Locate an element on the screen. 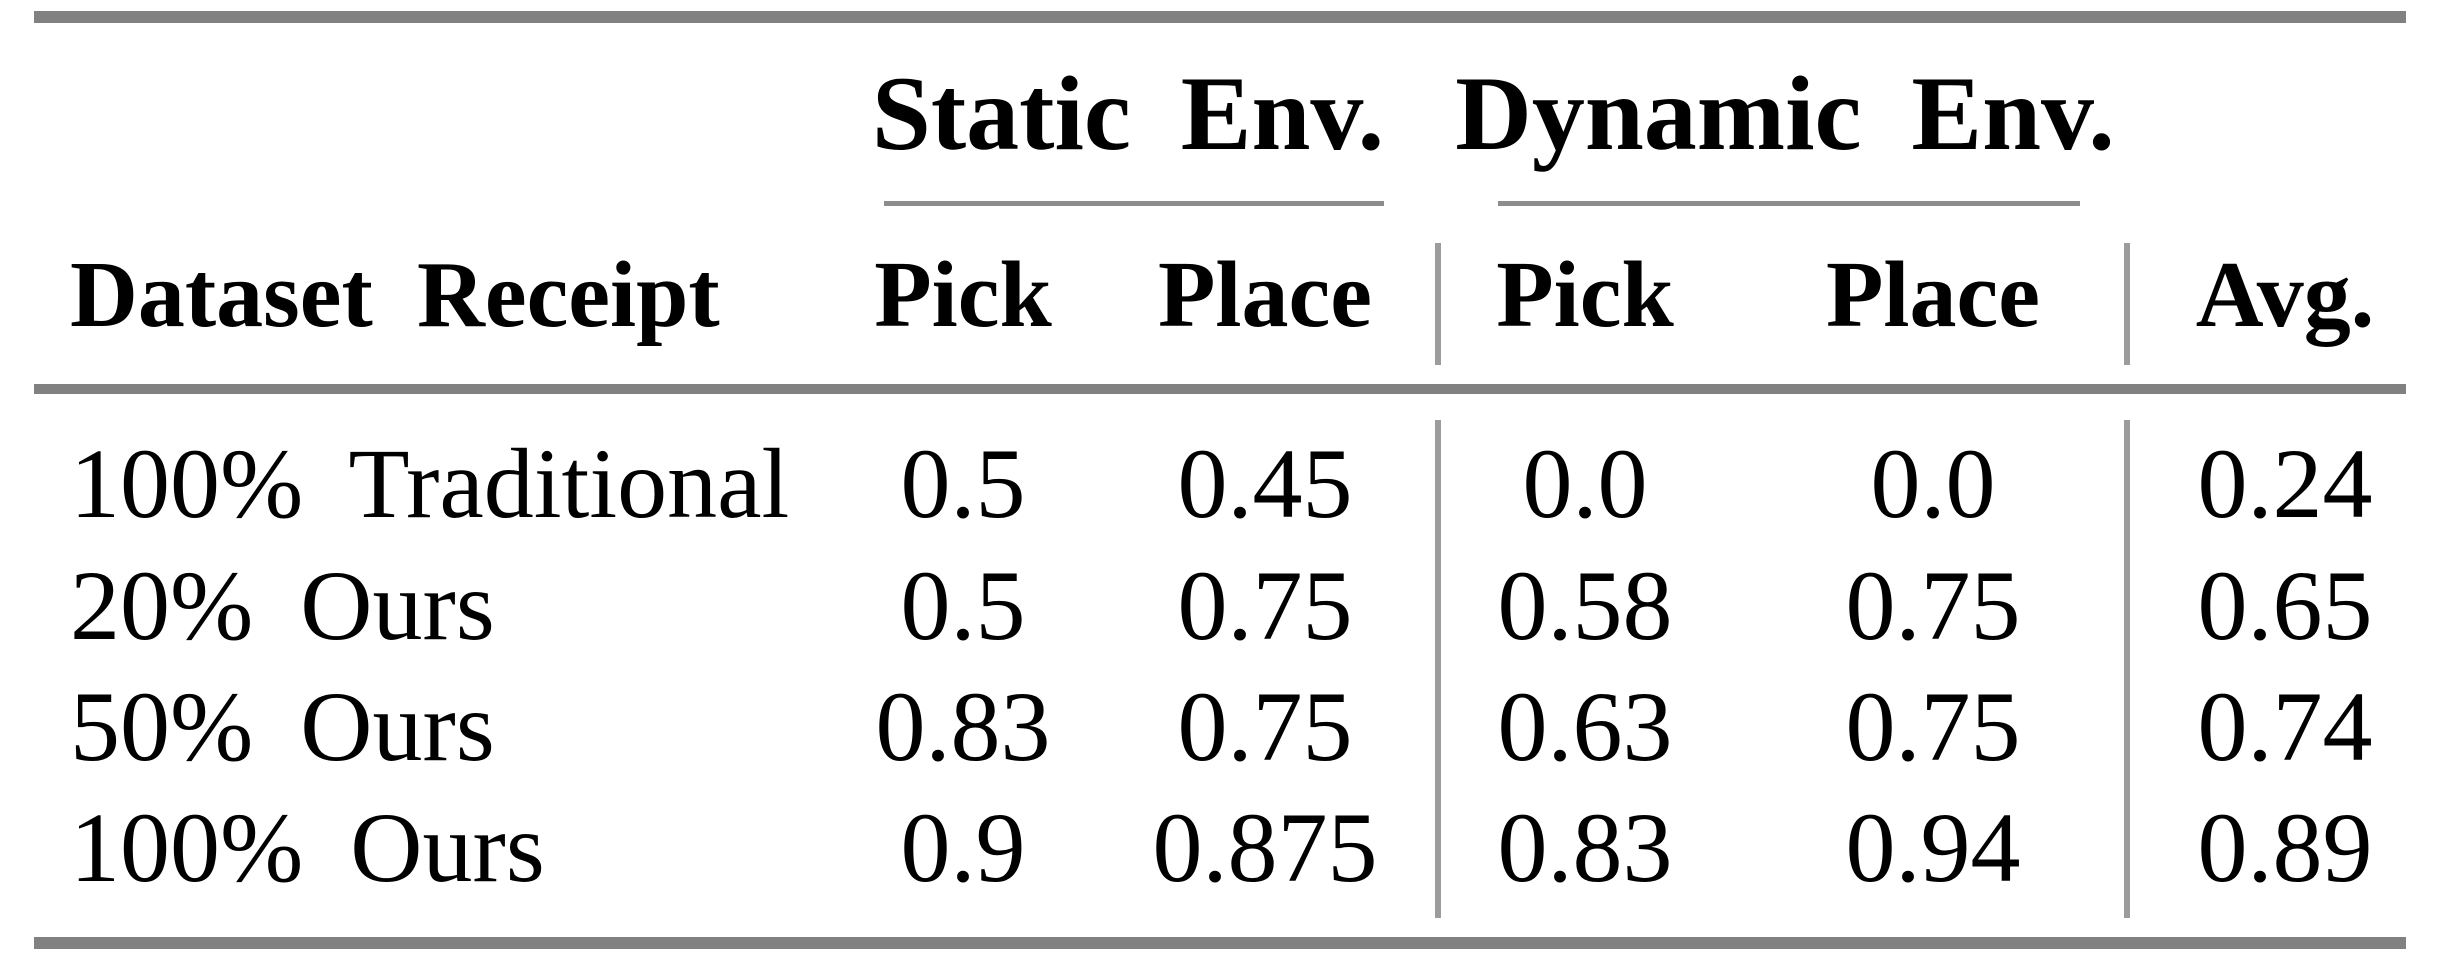 The width and height of the screenshot is (2440, 966). col-header-avg: Avg. is located at coordinates (2285, 295).